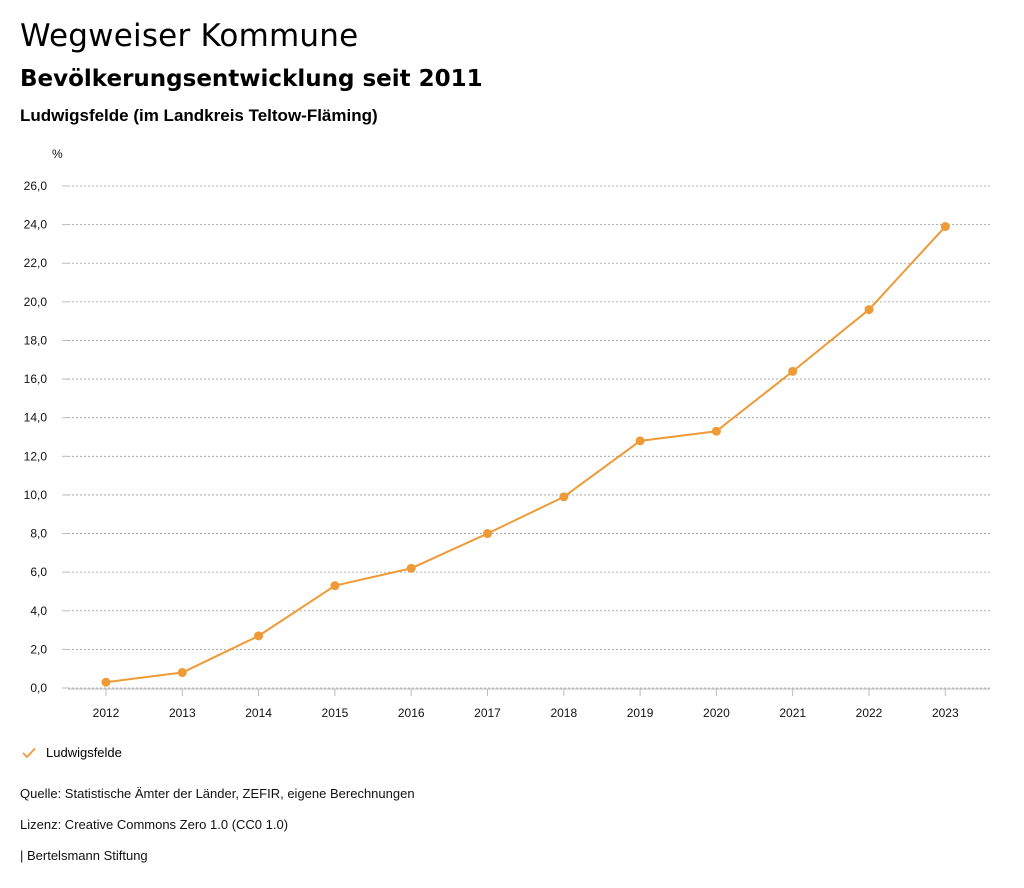  Describe the element at coordinates (36, 456) in the screenshot. I see `y-tick-label: 12,0` at that location.